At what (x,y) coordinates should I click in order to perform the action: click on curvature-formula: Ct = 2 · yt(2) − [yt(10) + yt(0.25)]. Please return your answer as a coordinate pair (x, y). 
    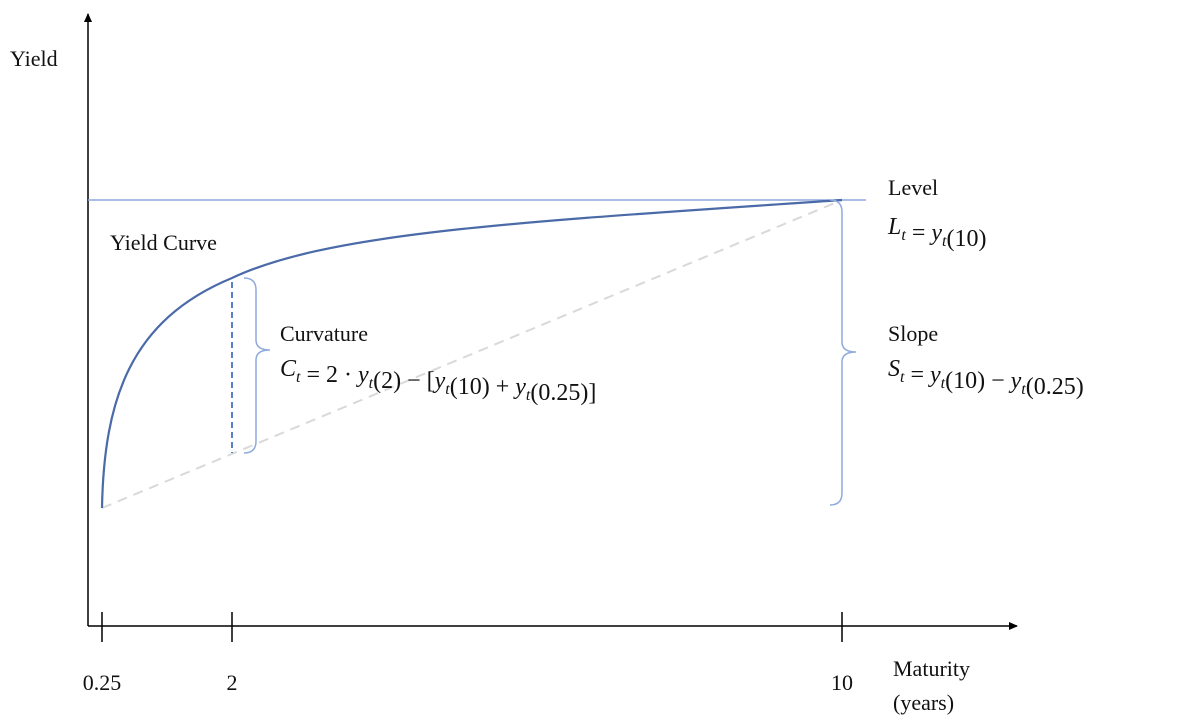
    Looking at the image, I should click on (438, 381).